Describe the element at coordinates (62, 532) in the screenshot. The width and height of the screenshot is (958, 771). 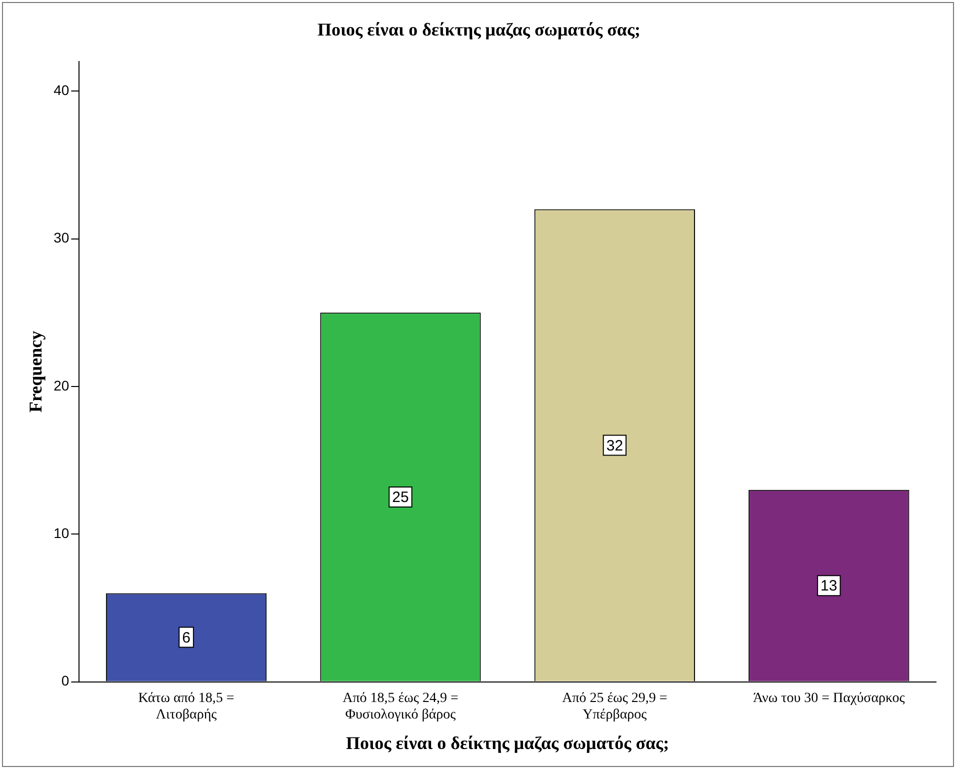
I see `y-tick-label: 10` at that location.